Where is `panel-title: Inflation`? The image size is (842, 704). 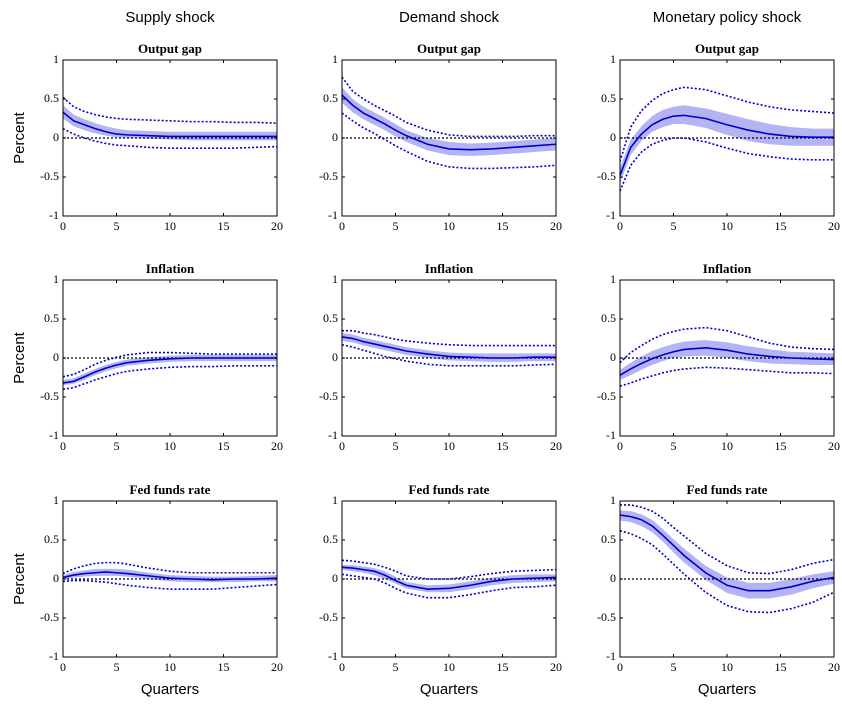
panel-title: Inflation is located at coordinates (449, 268).